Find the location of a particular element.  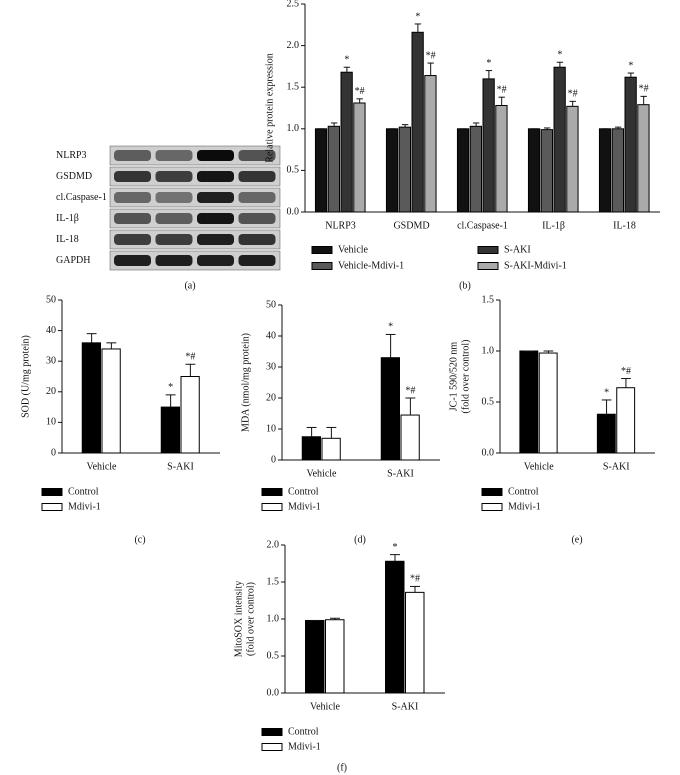

blot-label: IL-1β is located at coordinates (67, 218).